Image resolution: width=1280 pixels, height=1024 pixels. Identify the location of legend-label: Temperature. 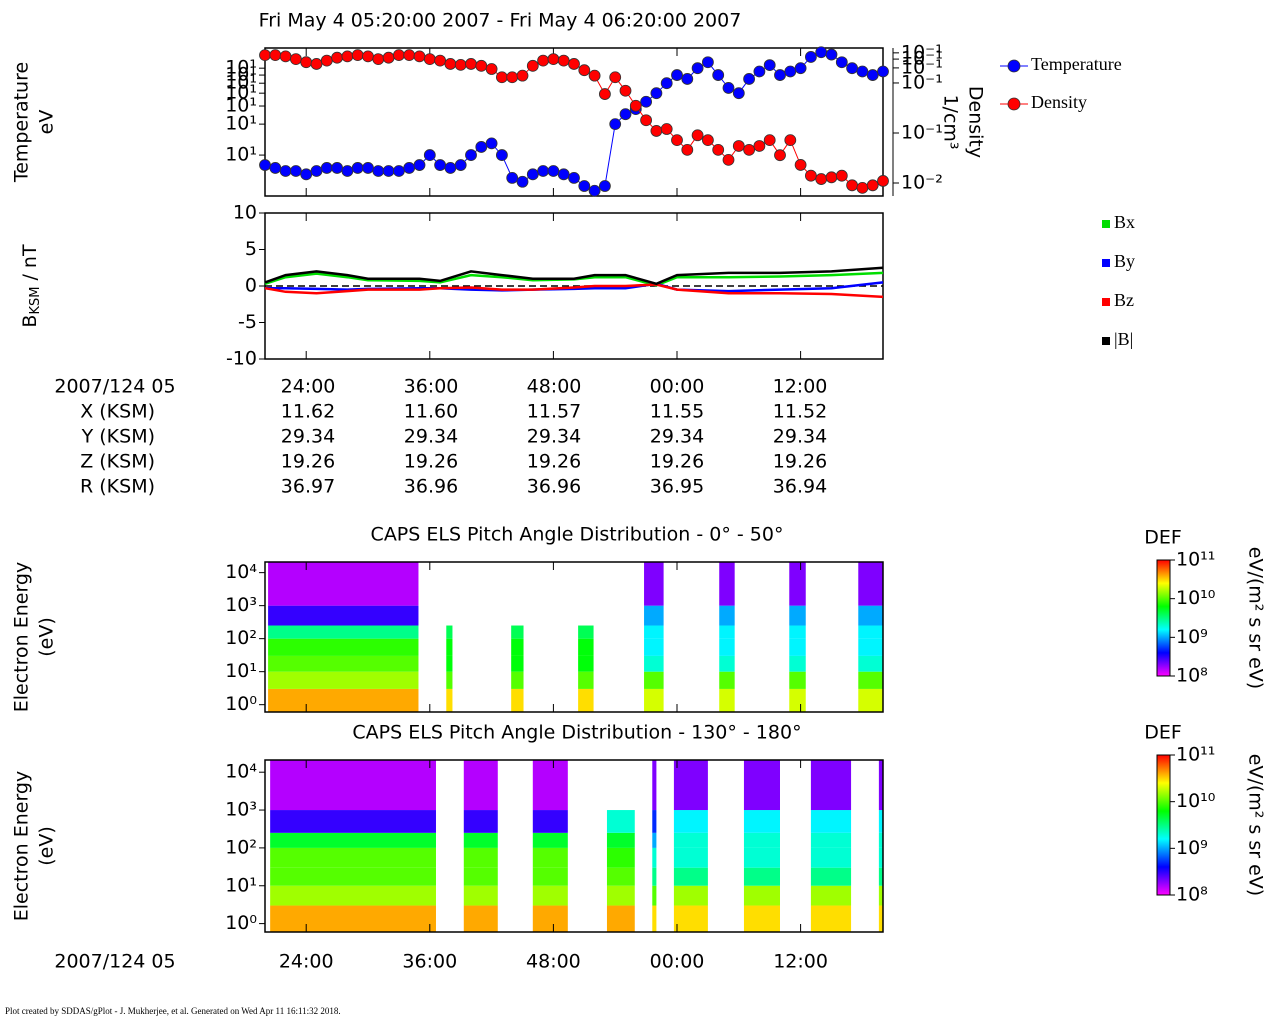
(1076, 64).